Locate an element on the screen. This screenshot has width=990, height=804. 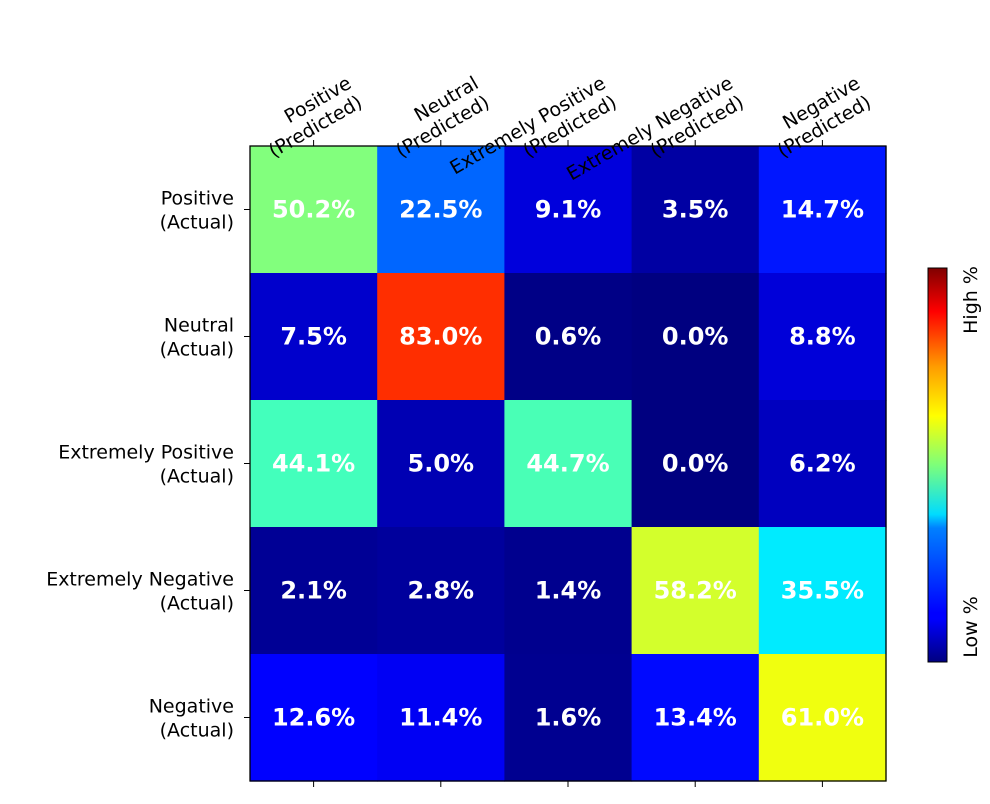
colorbar-low-label: Low % is located at coordinates (971, 627).